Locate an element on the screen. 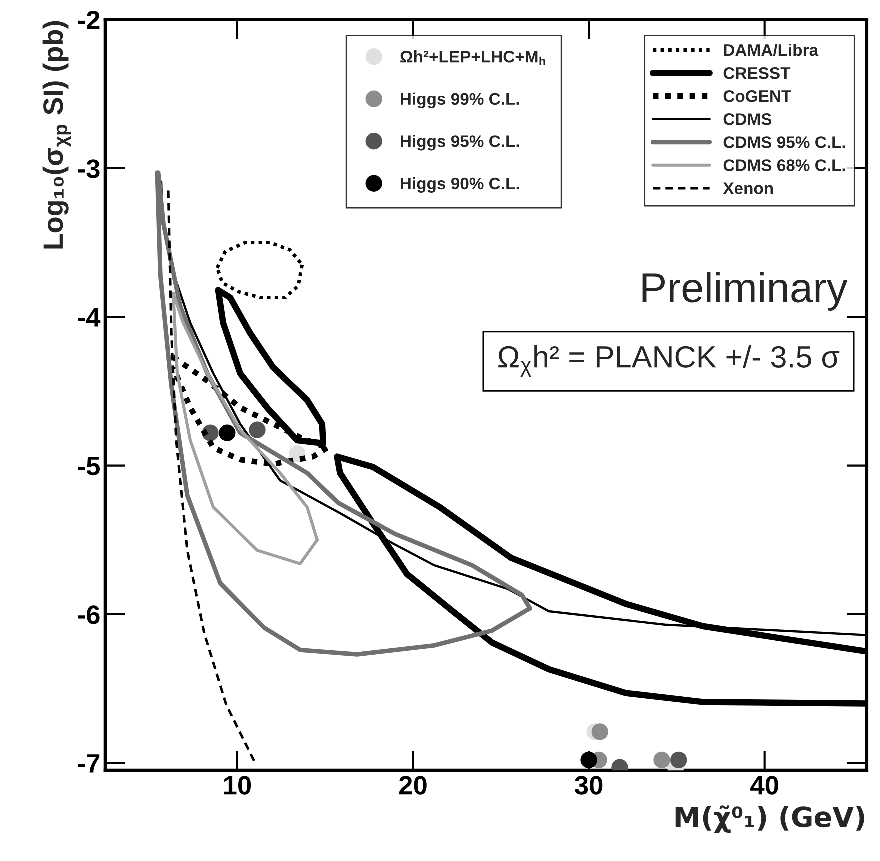 This screenshot has height=861, width=880. x-tick-label: 10 is located at coordinates (238, 785).